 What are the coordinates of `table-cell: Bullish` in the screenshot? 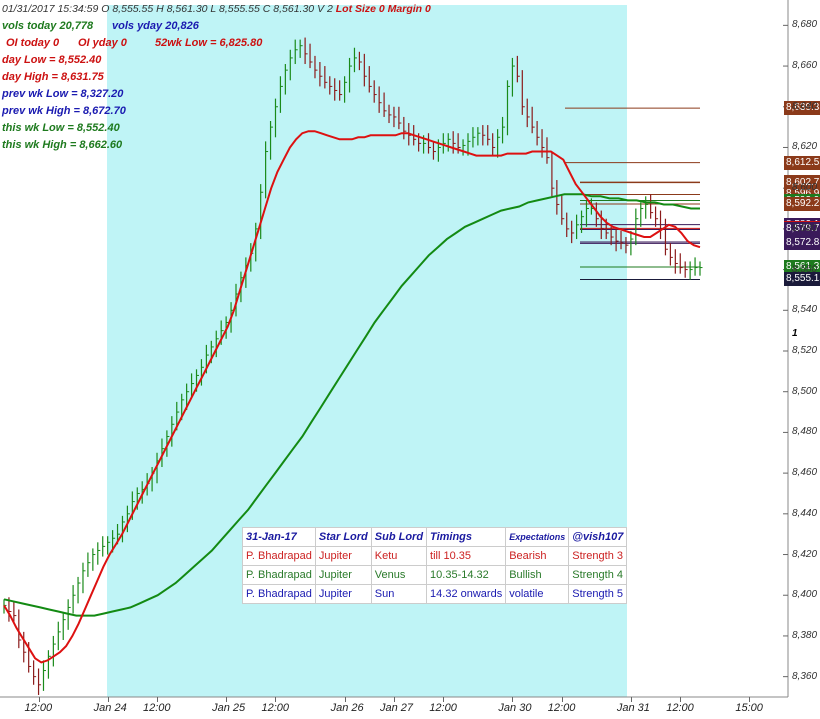 It's located at (537, 575).